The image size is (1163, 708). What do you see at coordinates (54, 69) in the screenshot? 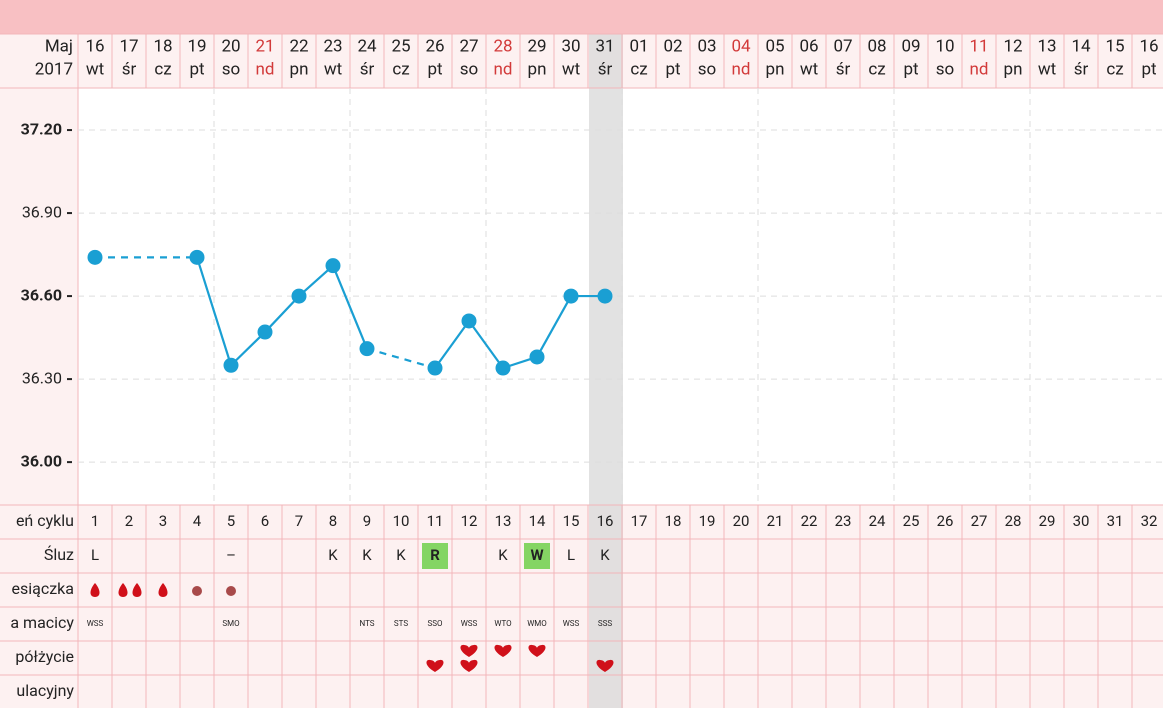
I see `year: 2017` at bounding box center [54, 69].